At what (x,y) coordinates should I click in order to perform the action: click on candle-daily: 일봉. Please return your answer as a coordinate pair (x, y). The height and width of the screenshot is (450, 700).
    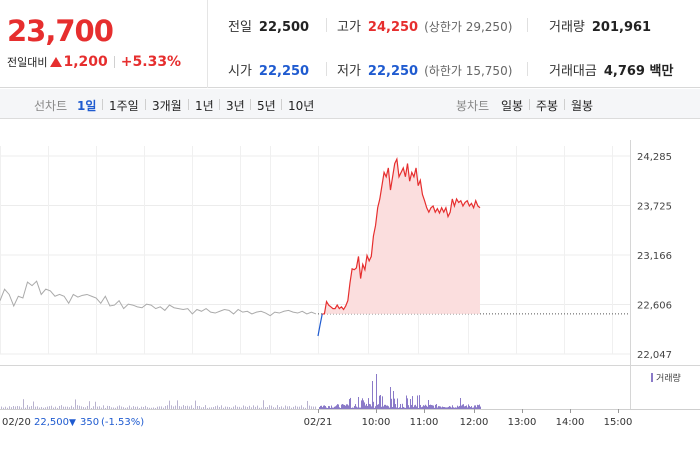
    Looking at the image, I should click on (512, 106).